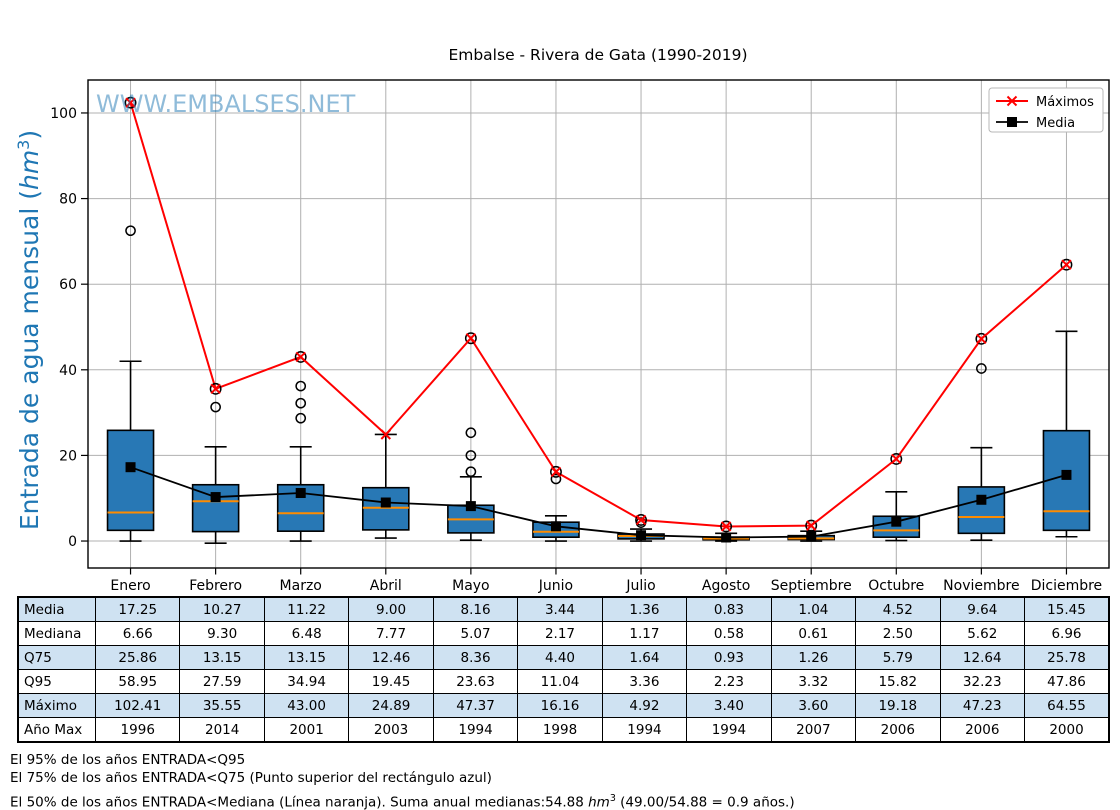  What do you see at coordinates (391, 705) in the screenshot?
I see `table-cell: 24.89` at bounding box center [391, 705].